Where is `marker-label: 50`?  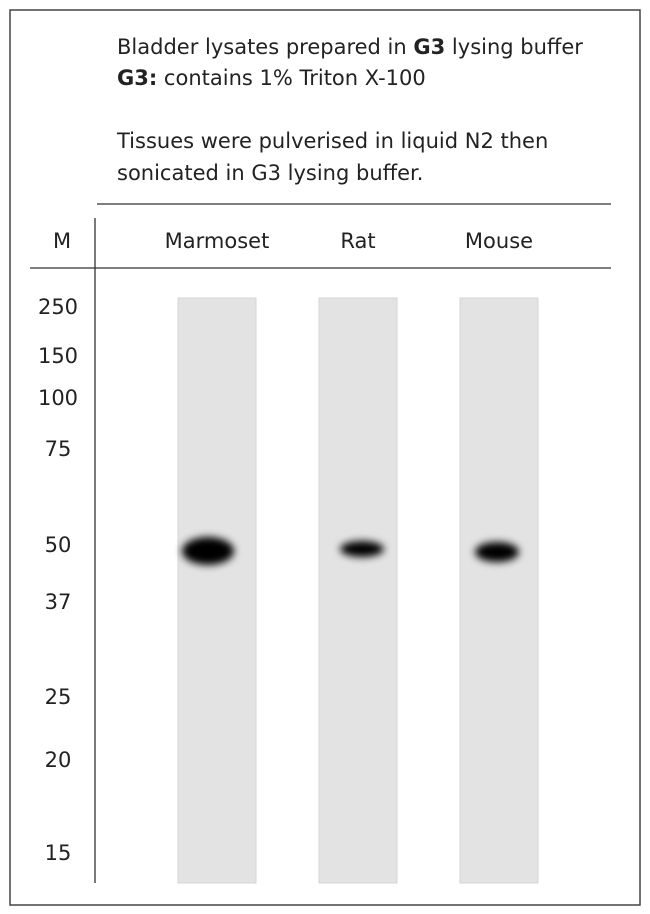 marker-label: 50 is located at coordinates (58, 545).